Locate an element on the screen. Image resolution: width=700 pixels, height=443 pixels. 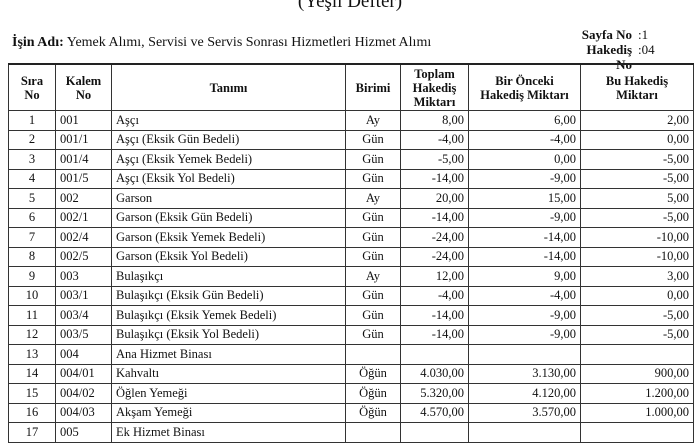
table-cell: 3 is located at coordinates (32, 159).